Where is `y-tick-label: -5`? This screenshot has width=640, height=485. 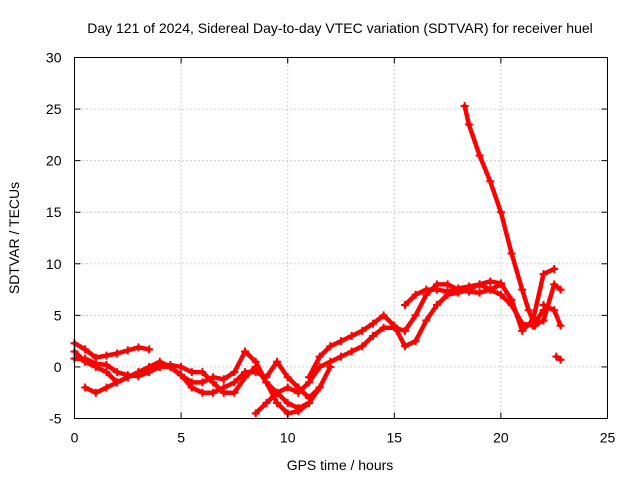
y-tick-label: -5 is located at coordinates (55, 419).